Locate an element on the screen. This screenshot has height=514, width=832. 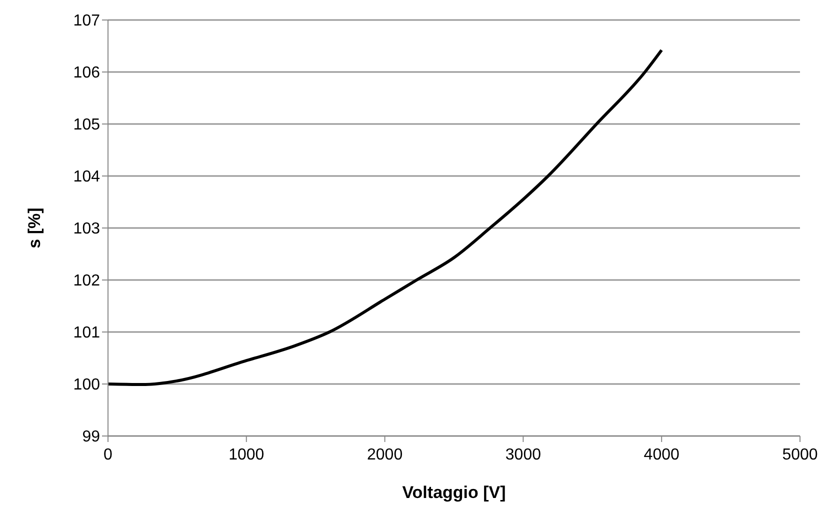
y-tick-label: 101 is located at coordinates (86, 333).